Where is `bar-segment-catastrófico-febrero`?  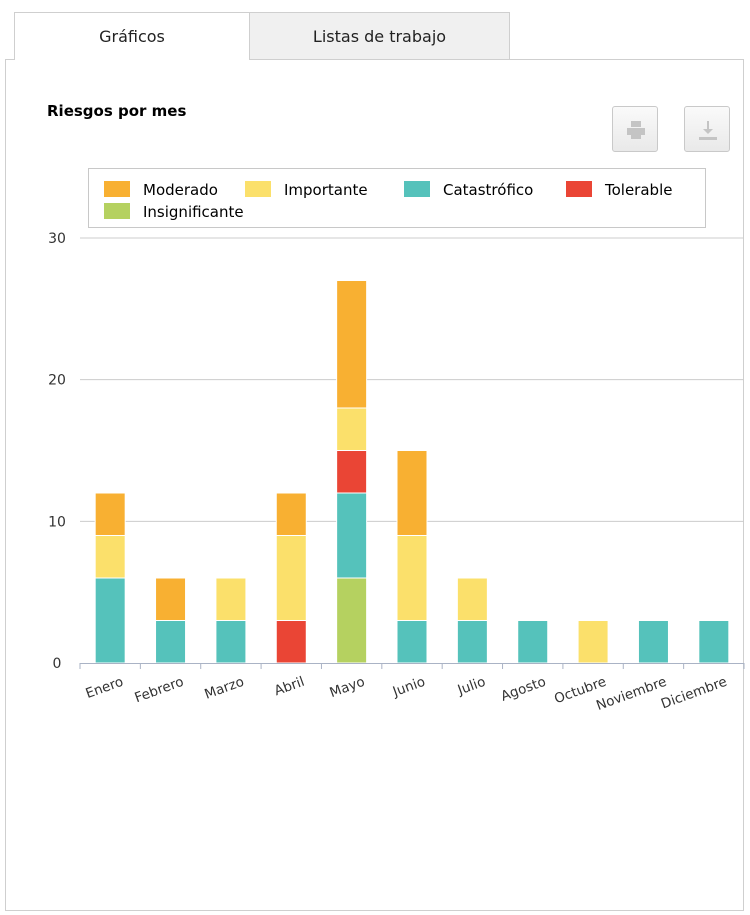
bar-segment-catastrófico-febrero is located at coordinates (171, 642).